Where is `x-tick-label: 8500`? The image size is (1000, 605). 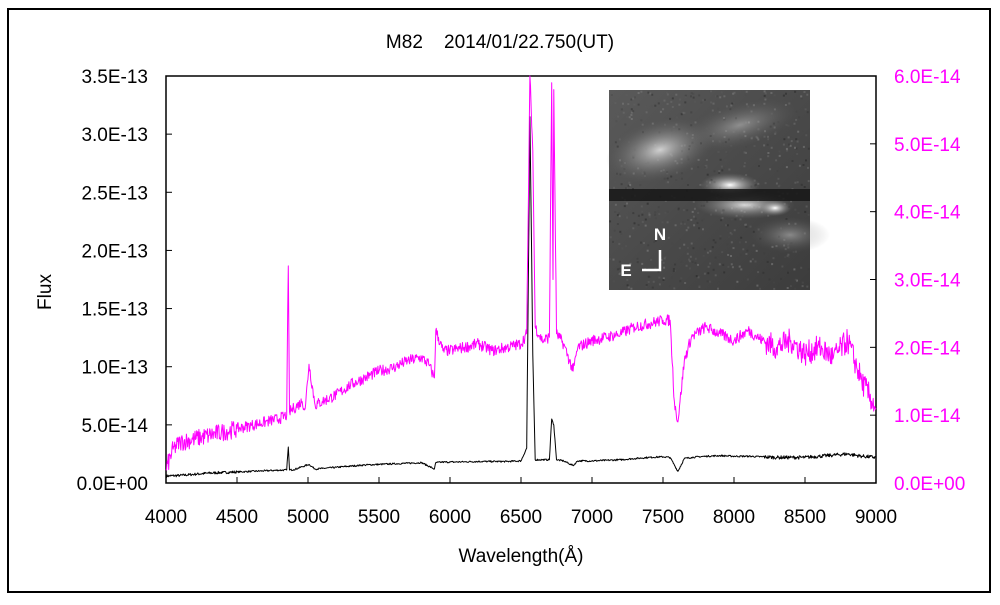
x-tick-label: 8500 is located at coordinates (805, 517).